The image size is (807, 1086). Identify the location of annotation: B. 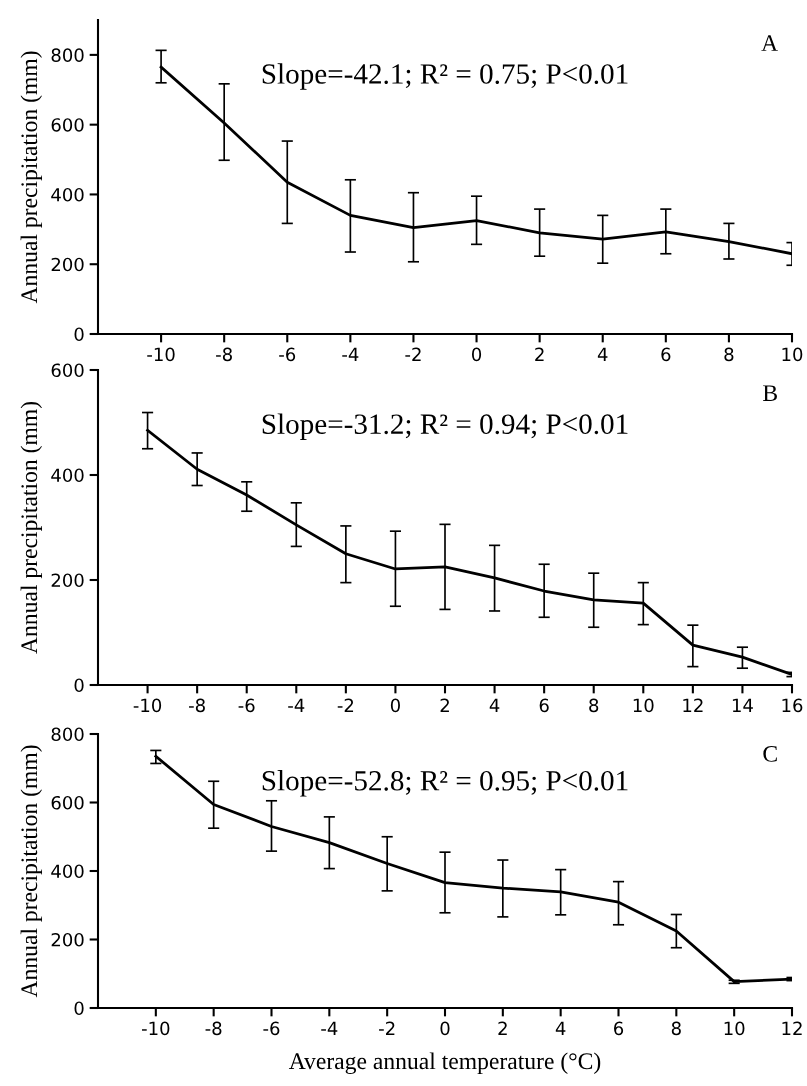
(770, 393).